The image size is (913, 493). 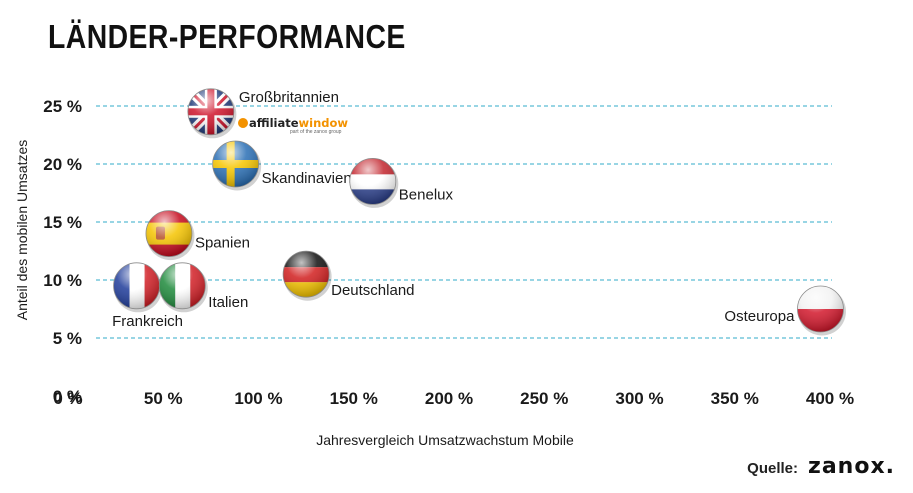 I want to click on x-tick-label: 0 %, so click(x=67, y=398).